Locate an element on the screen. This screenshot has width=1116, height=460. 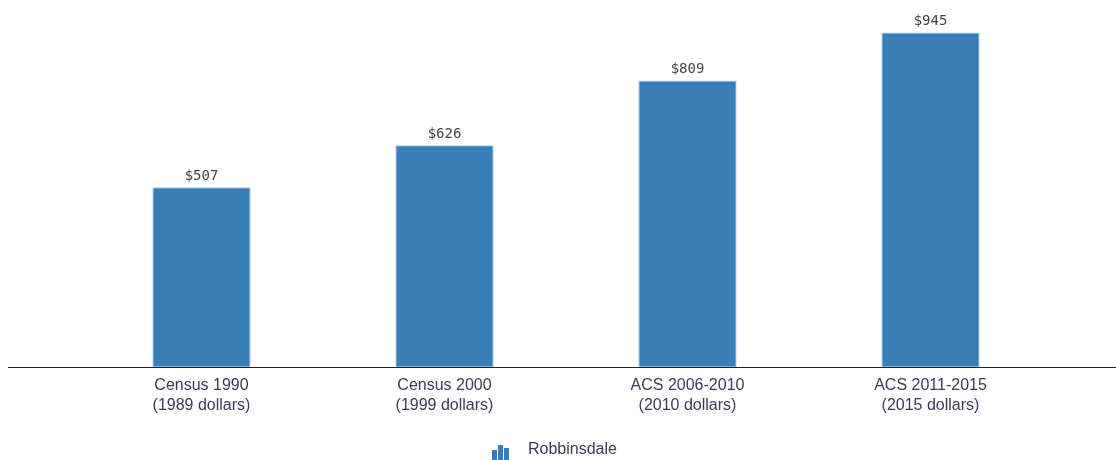
data-label: $626 is located at coordinates (444, 132).